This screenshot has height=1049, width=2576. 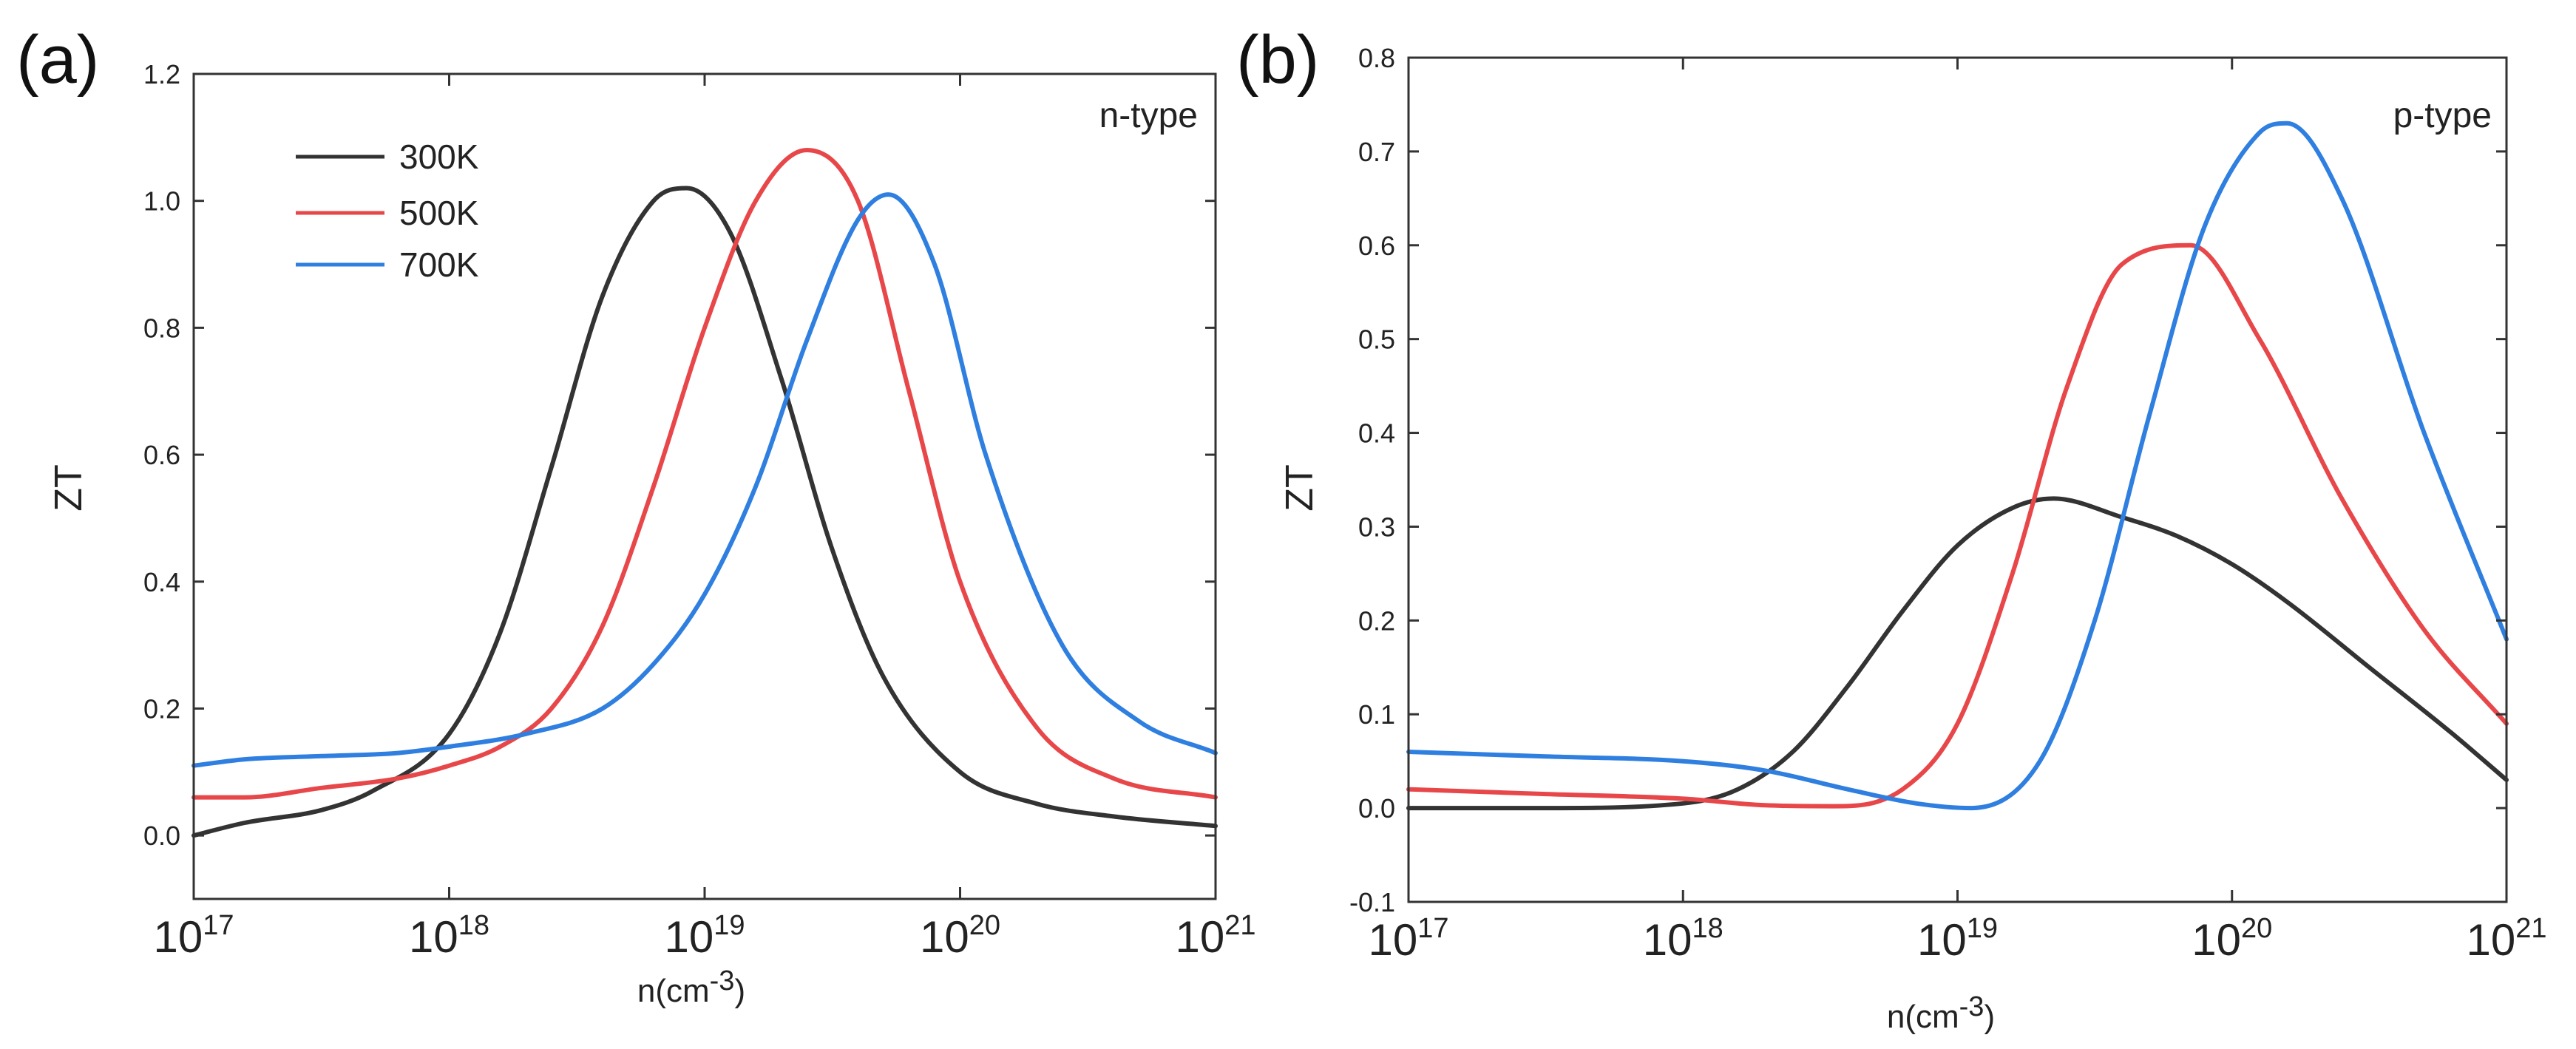 I want to click on panel-b-ytick-label: 0.4, so click(x=1376, y=433).